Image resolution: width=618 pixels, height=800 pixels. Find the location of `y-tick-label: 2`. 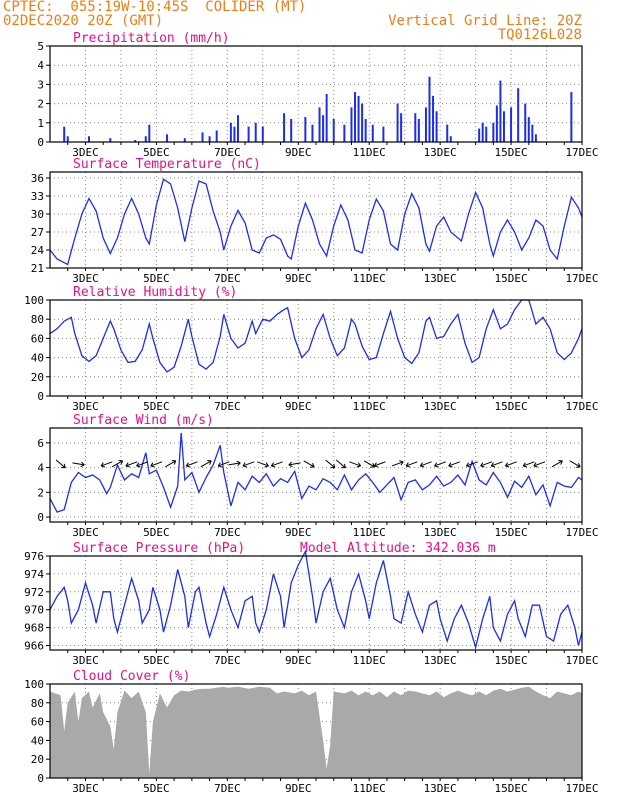

y-tick-label: 2 is located at coordinates (40, 492).